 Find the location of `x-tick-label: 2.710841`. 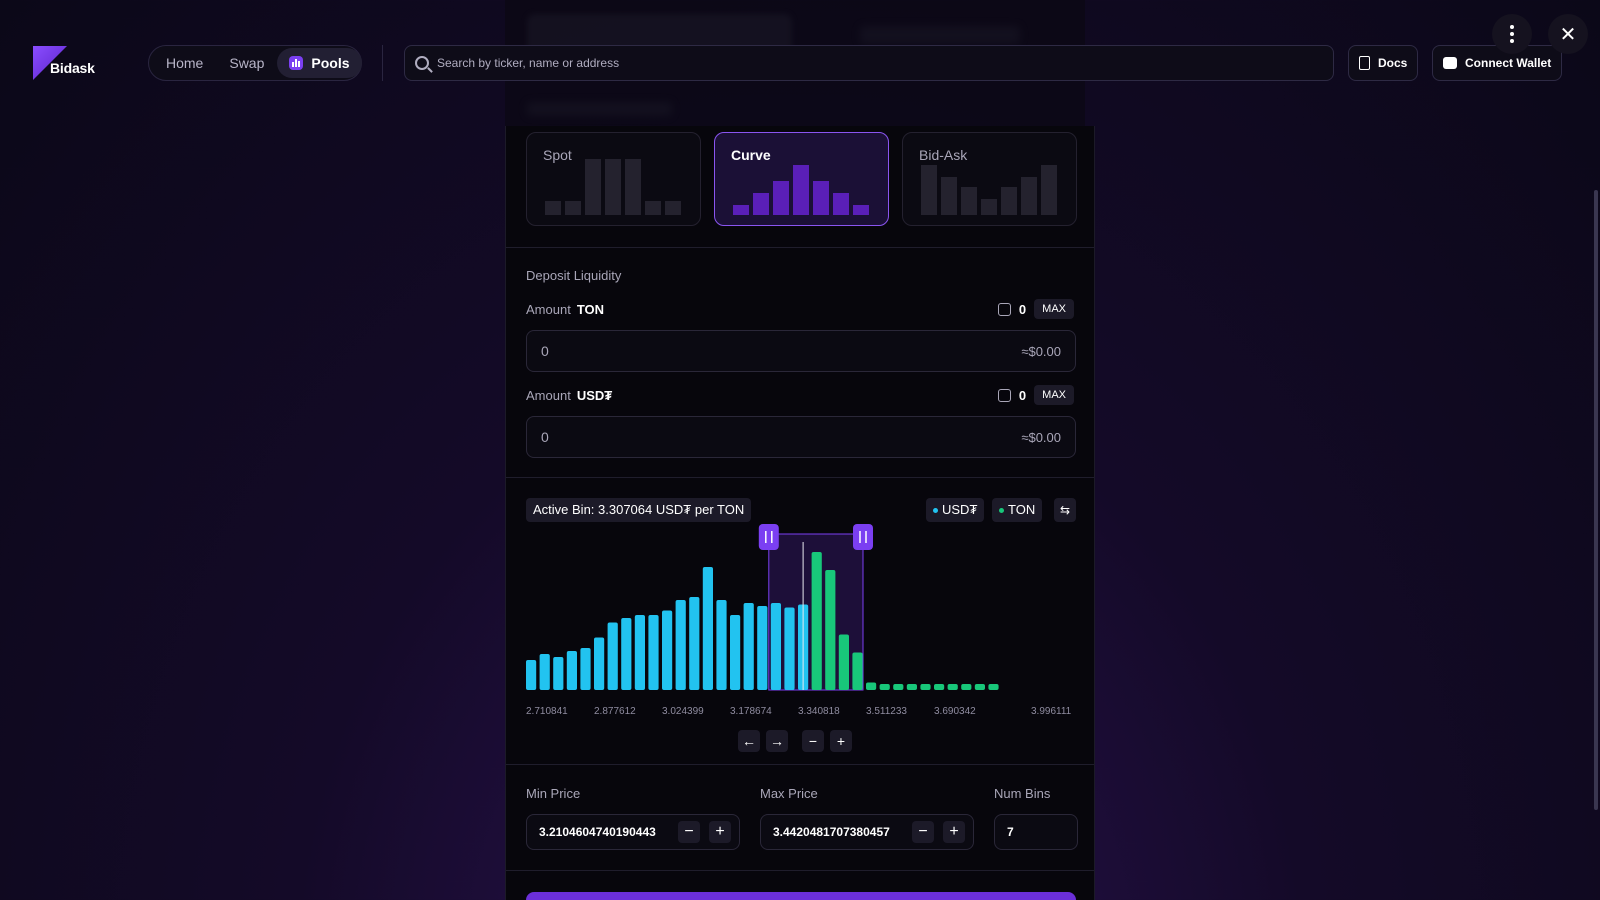

x-tick-label: 2.710841 is located at coordinates (547, 711).